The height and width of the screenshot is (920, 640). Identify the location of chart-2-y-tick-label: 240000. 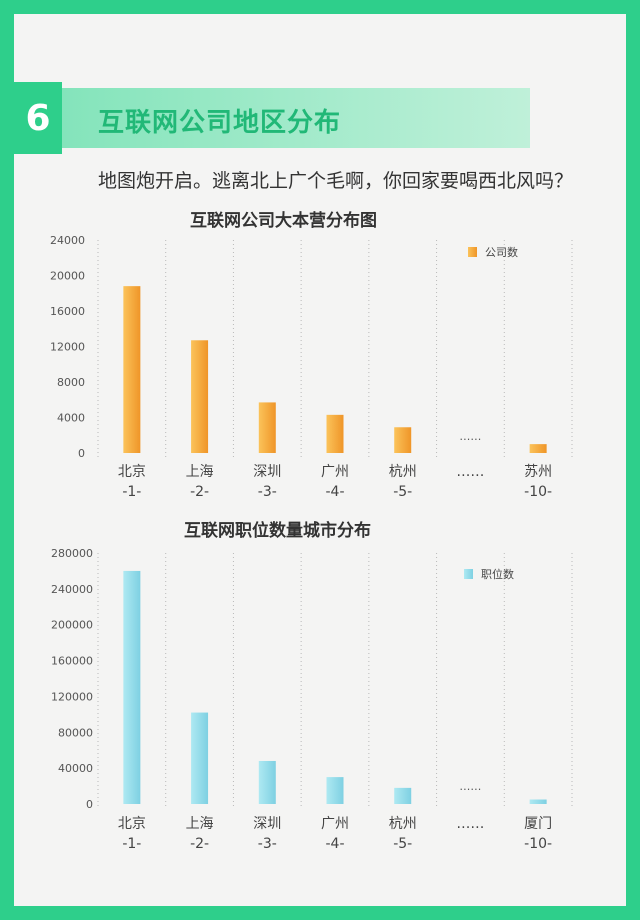
(72, 589).